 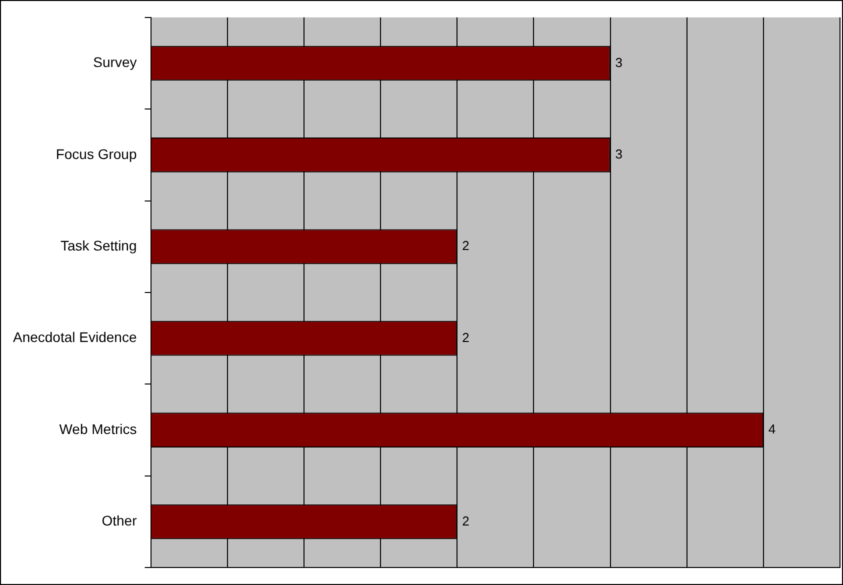 I want to click on y-tick-label: Focus Group, so click(x=96, y=154).